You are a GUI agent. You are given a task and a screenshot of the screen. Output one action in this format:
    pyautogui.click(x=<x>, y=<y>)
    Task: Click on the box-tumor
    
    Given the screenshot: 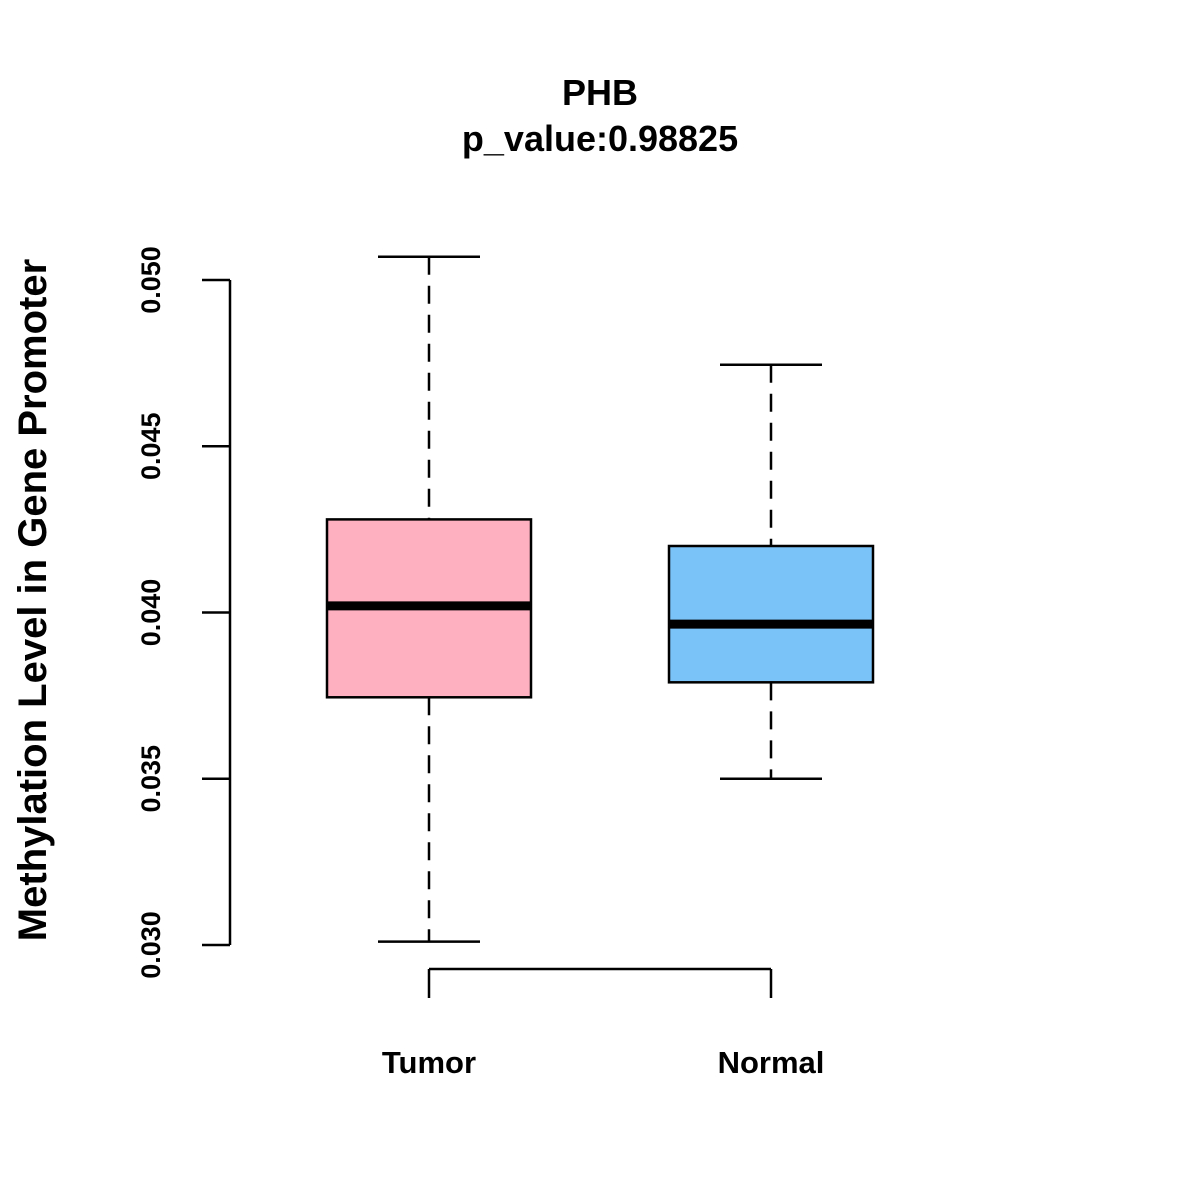 What is the action you would take?
    pyautogui.click(x=429, y=599)
    